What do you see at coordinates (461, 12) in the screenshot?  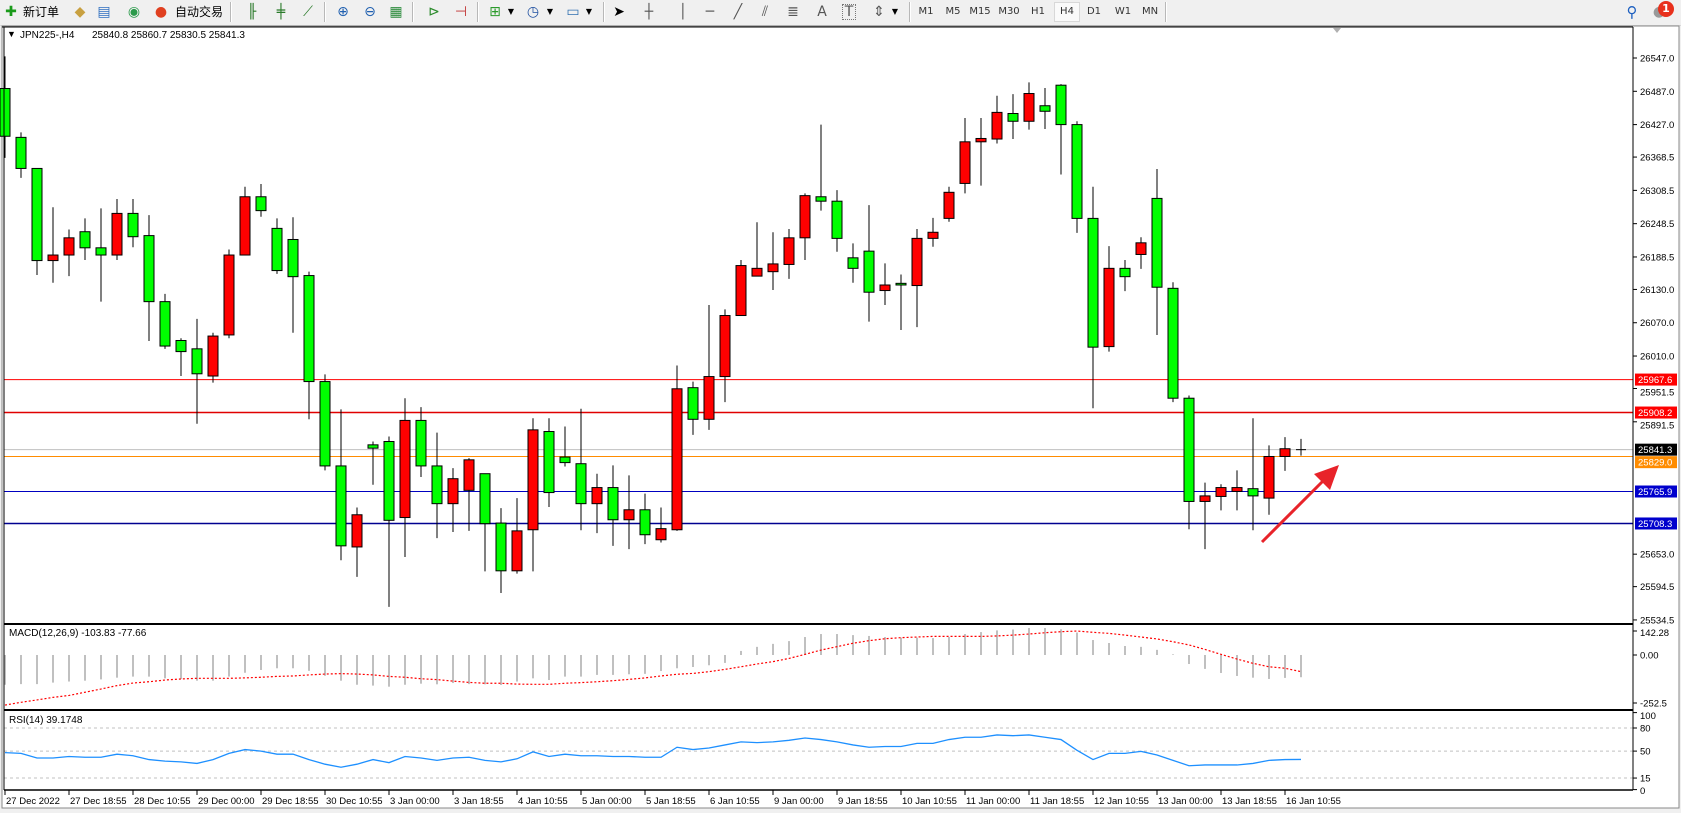 I see `chart-shift-icon: ⊣` at bounding box center [461, 12].